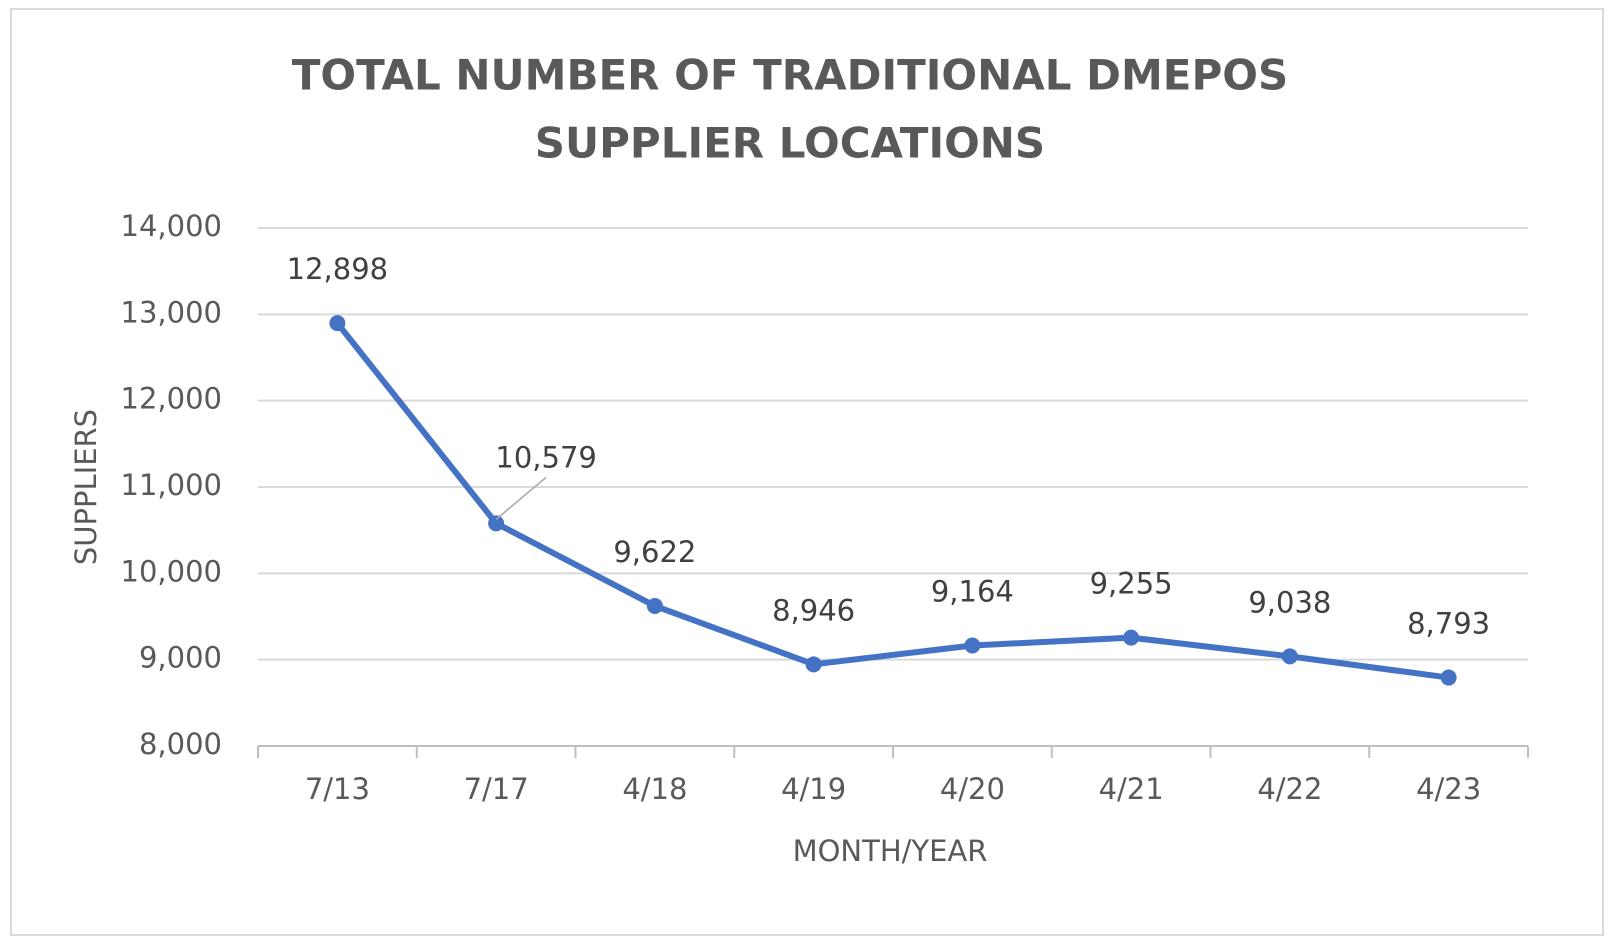 The width and height of the screenshot is (1610, 943). What do you see at coordinates (337, 789) in the screenshot?
I see `x-tick-label: 7/13` at bounding box center [337, 789].